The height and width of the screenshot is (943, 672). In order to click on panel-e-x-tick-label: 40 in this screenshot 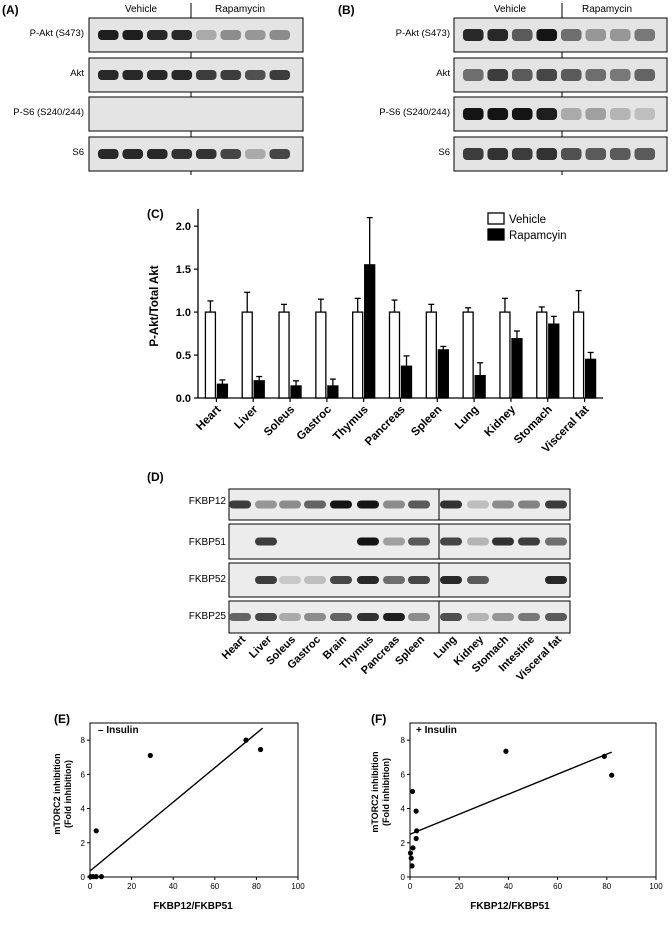, I will do `click(173, 886)`.